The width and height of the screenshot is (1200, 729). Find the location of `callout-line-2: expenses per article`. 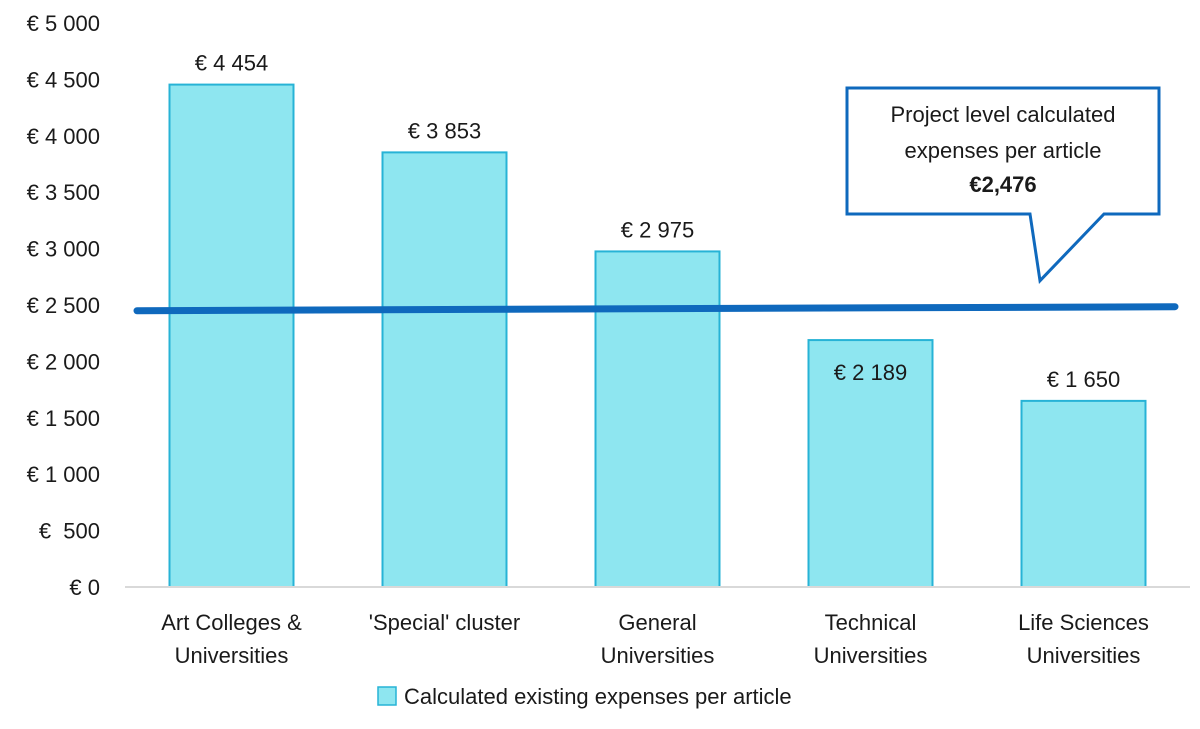

callout-line-2: expenses per article is located at coordinates (1003, 150).